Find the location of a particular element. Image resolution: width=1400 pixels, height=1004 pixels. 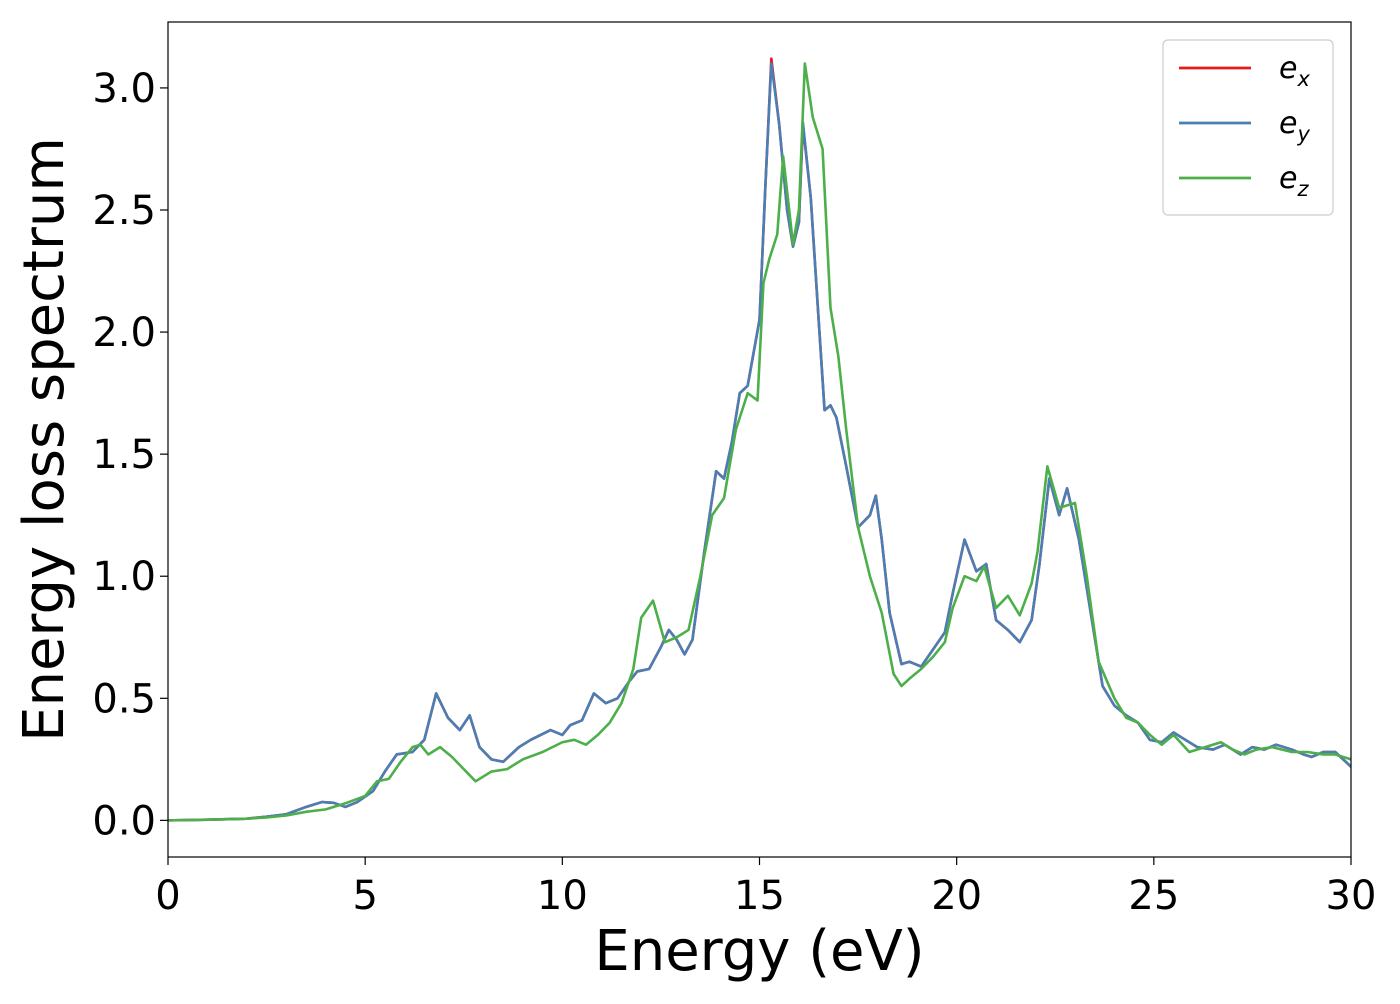

y-tick-label: 1.0 is located at coordinates (124, 577).